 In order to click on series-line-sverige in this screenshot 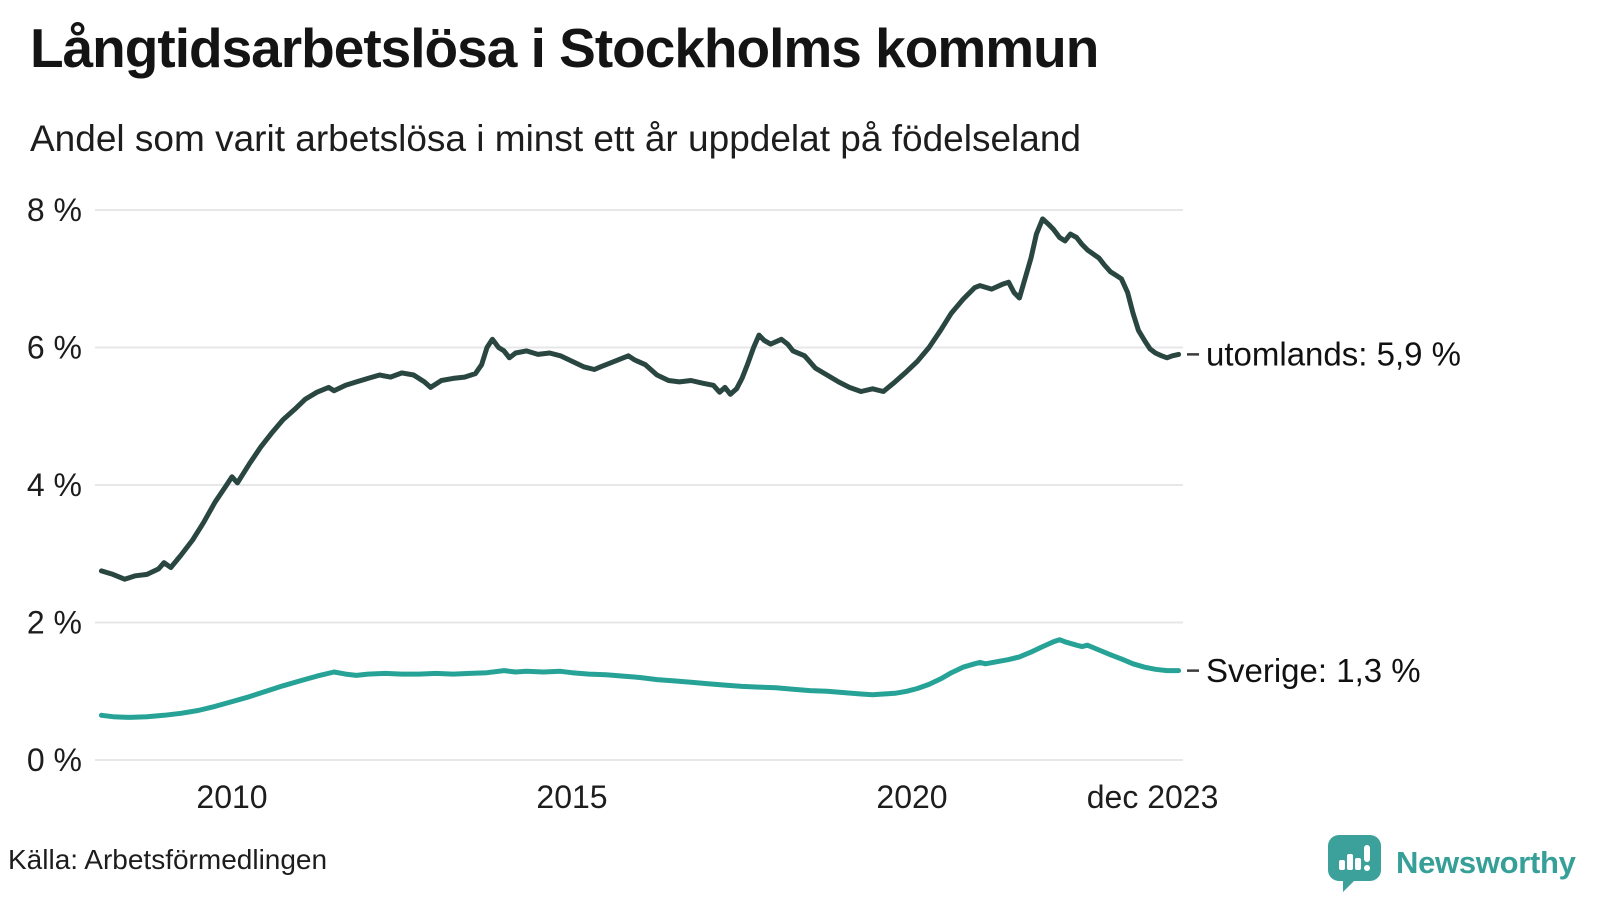, I will do `click(640, 678)`.